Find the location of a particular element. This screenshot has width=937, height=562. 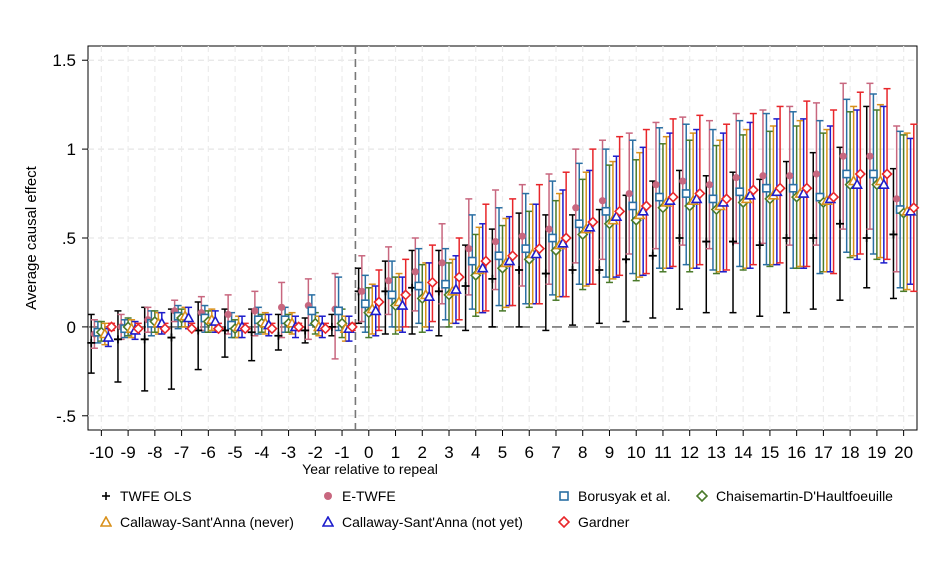

x-tick-label: -5 is located at coordinates (235, 452).